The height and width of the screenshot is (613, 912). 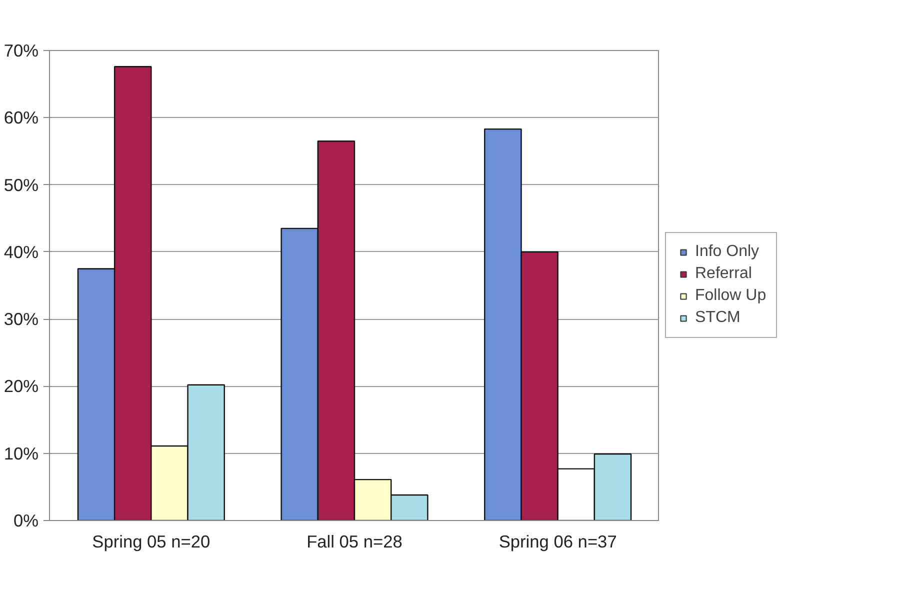 What do you see at coordinates (354, 542) in the screenshot?
I see `x-tick-label: Fall 05 n=28` at bounding box center [354, 542].